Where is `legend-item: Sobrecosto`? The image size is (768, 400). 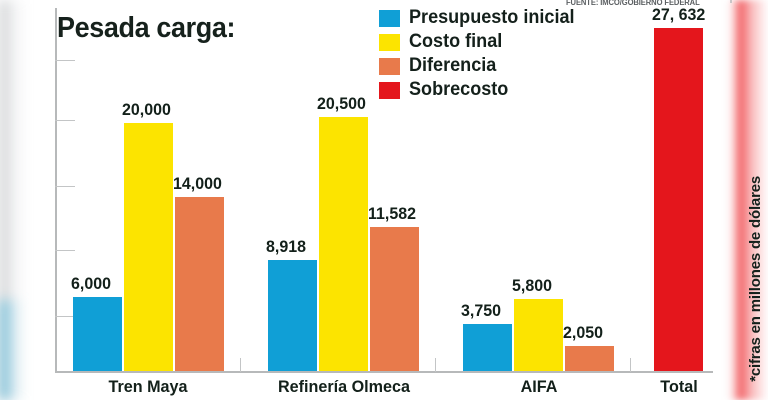
legend-item: Sobrecosto is located at coordinates (481, 90).